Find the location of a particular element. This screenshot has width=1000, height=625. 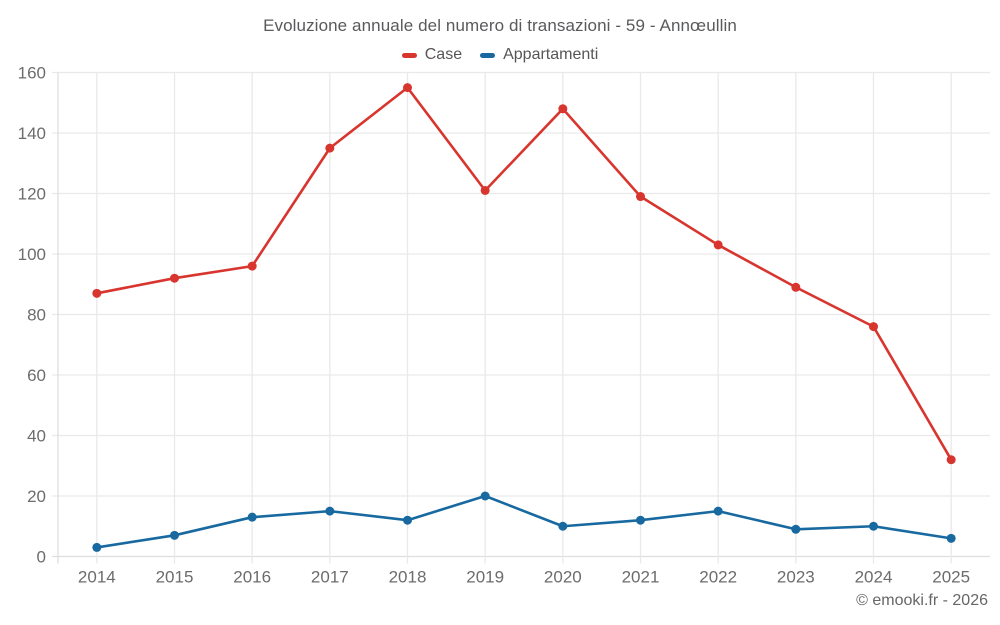

data-point-appartamenti-2020 is located at coordinates (563, 526).